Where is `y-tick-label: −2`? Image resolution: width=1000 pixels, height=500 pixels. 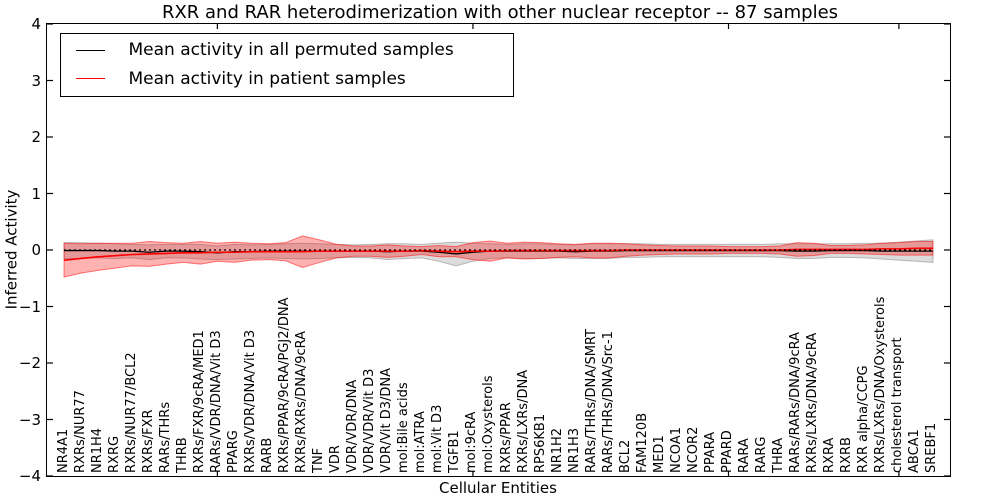
y-tick-label: −2 is located at coordinates (29, 363).